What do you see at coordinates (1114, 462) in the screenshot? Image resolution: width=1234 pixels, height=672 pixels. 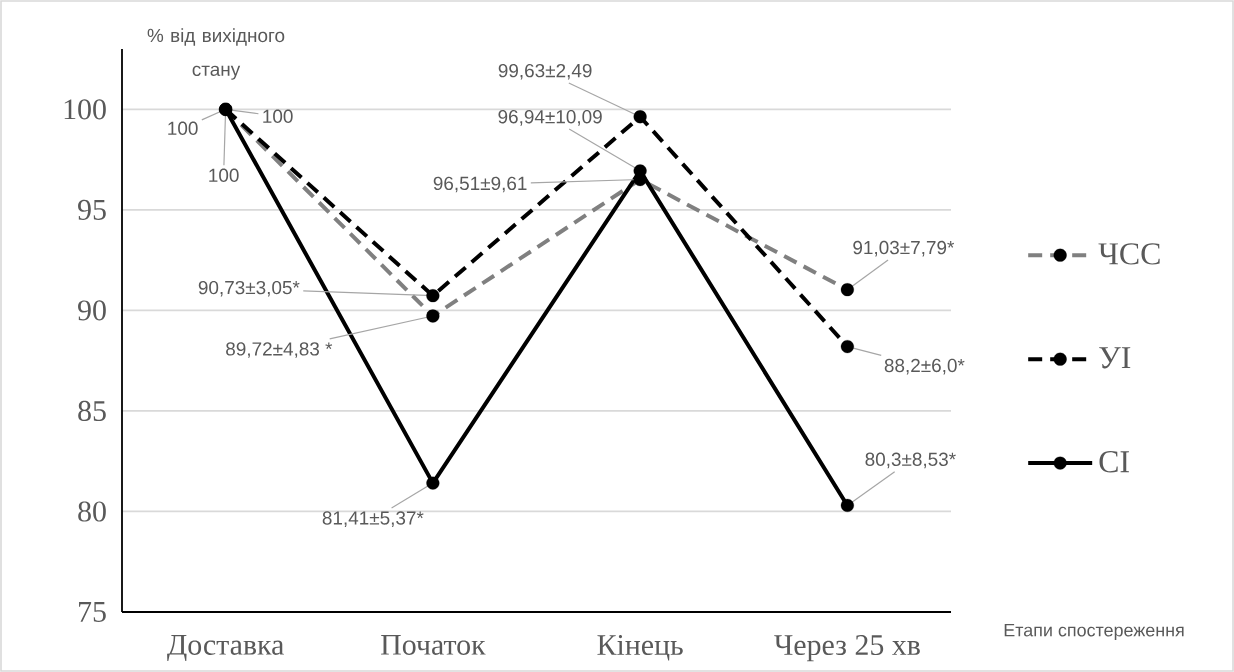 I see `legend-label: СІ` at bounding box center [1114, 462].